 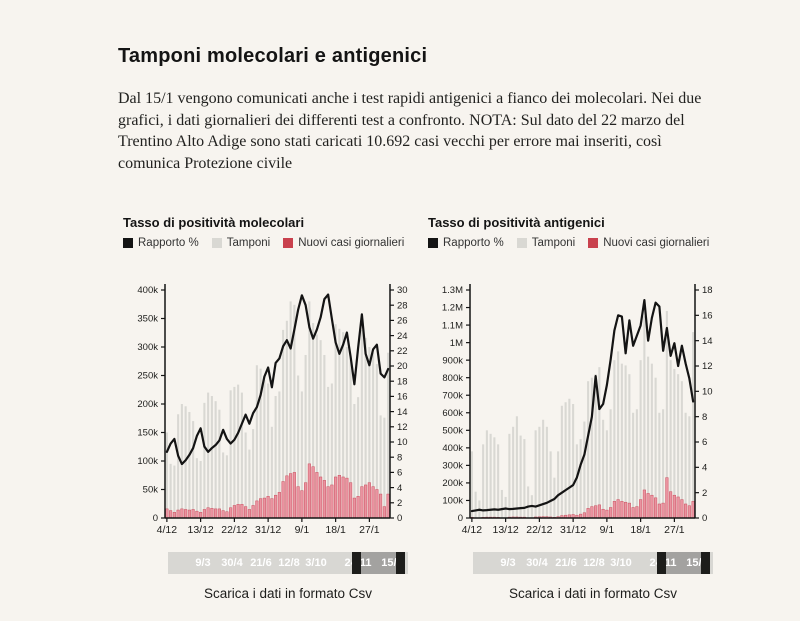 What do you see at coordinates (573, 530) in the screenshot?
I see `svg-text: 31/12` at bounding box center [573, 530].